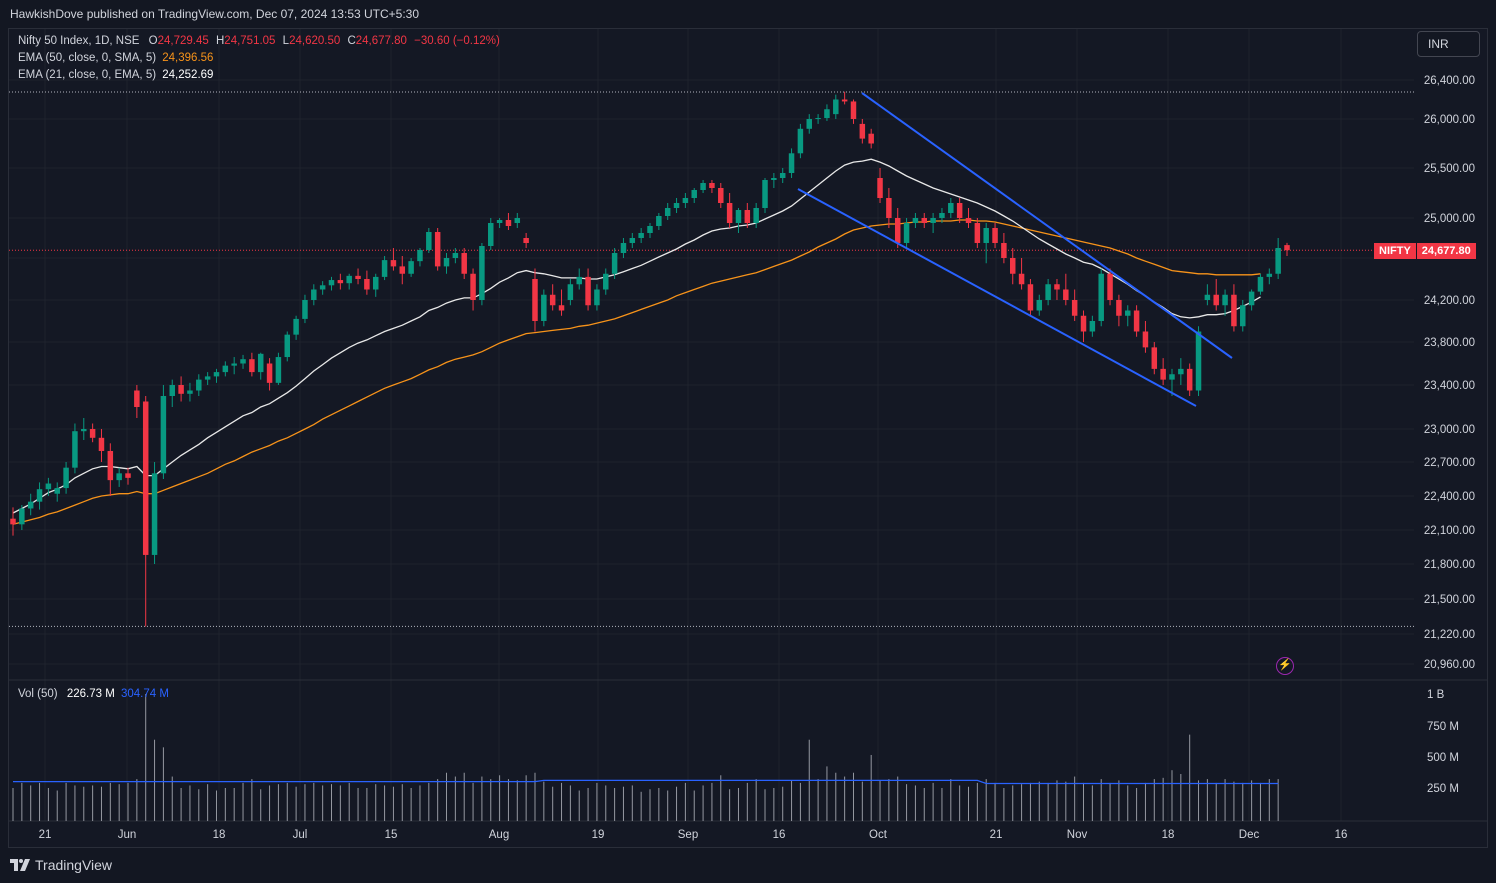 This screenshot has height=883, width=1496. I want to click on last-price-label: NIFTY 24,677.80, so click(1425, 251).